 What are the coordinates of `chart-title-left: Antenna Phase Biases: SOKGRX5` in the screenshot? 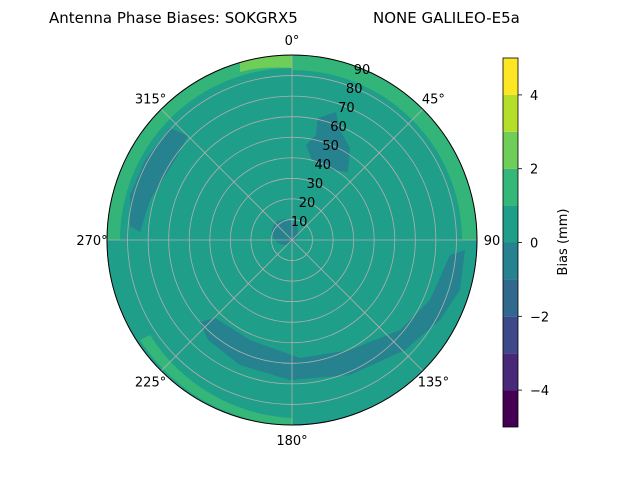 It's located at (173, 18).